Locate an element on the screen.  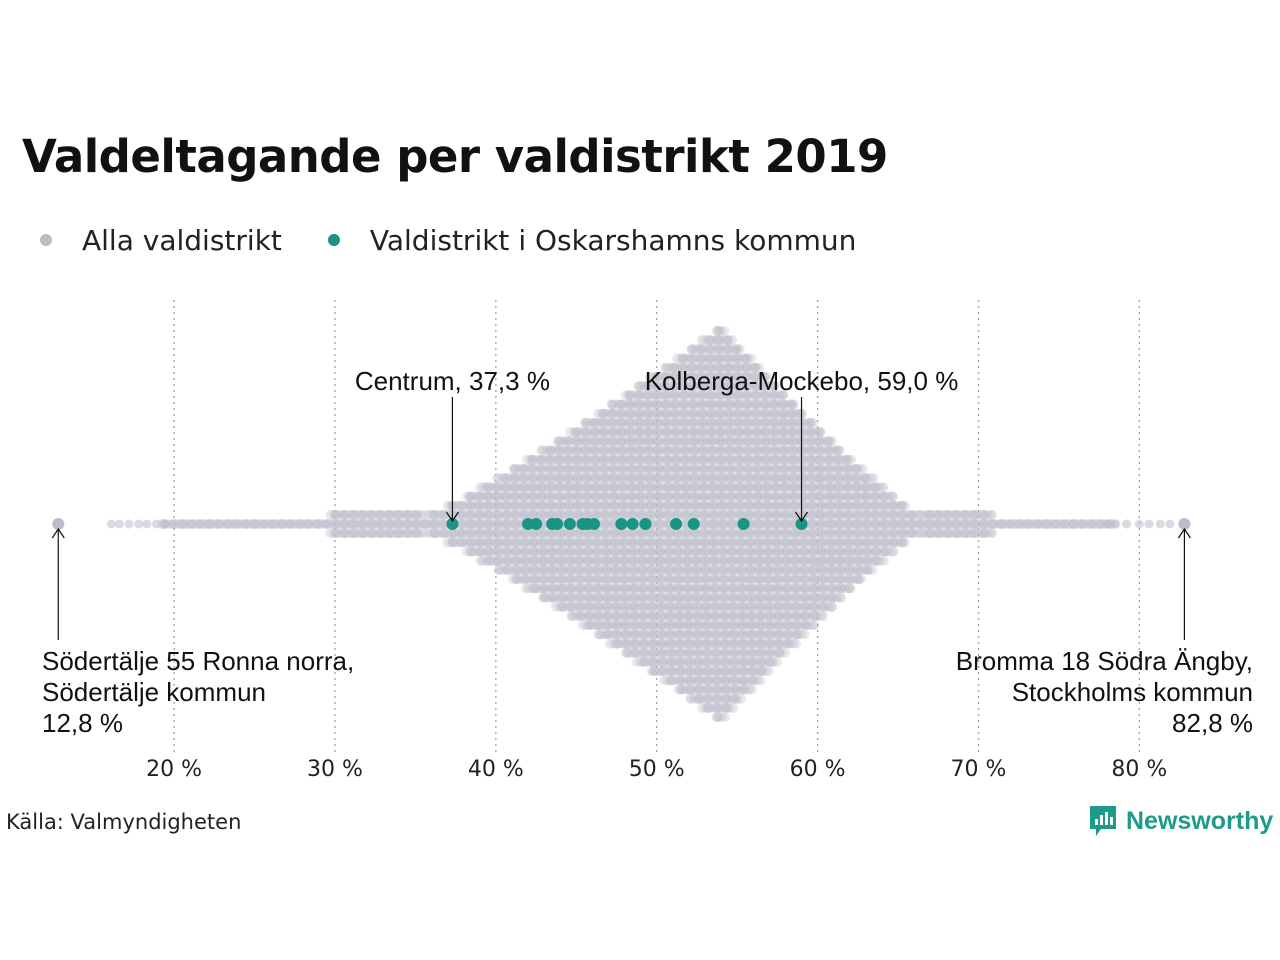
legend-dot-oskarshamn is located at coordinates (333, 240).